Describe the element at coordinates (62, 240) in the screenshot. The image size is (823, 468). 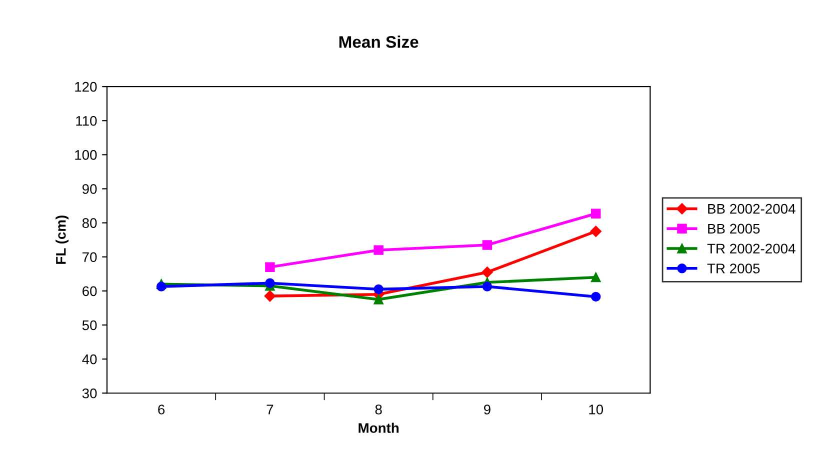
I see `y-axis-title: FL (cm)` at that location.